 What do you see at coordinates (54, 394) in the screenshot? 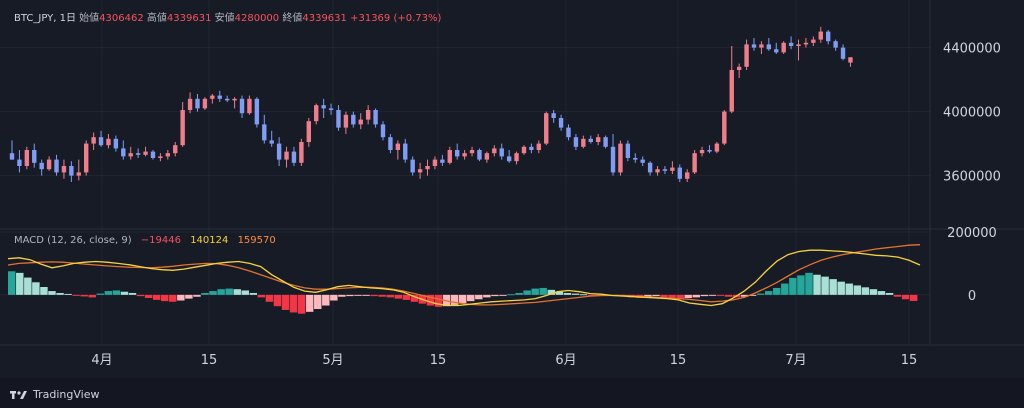
I see `tradingview-brand: TradingView` at bounding box center [54, 394].